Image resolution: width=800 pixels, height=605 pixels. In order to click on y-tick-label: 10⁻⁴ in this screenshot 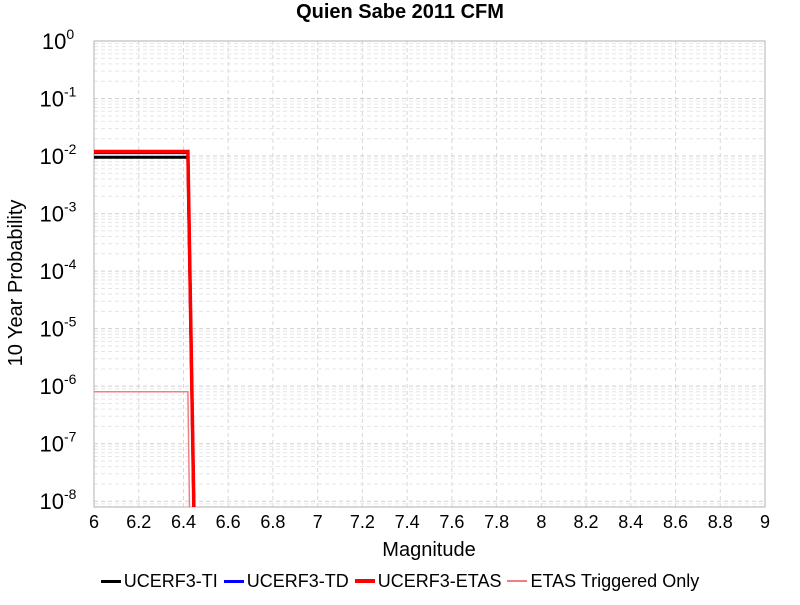, I will do `click(58, 270)`.